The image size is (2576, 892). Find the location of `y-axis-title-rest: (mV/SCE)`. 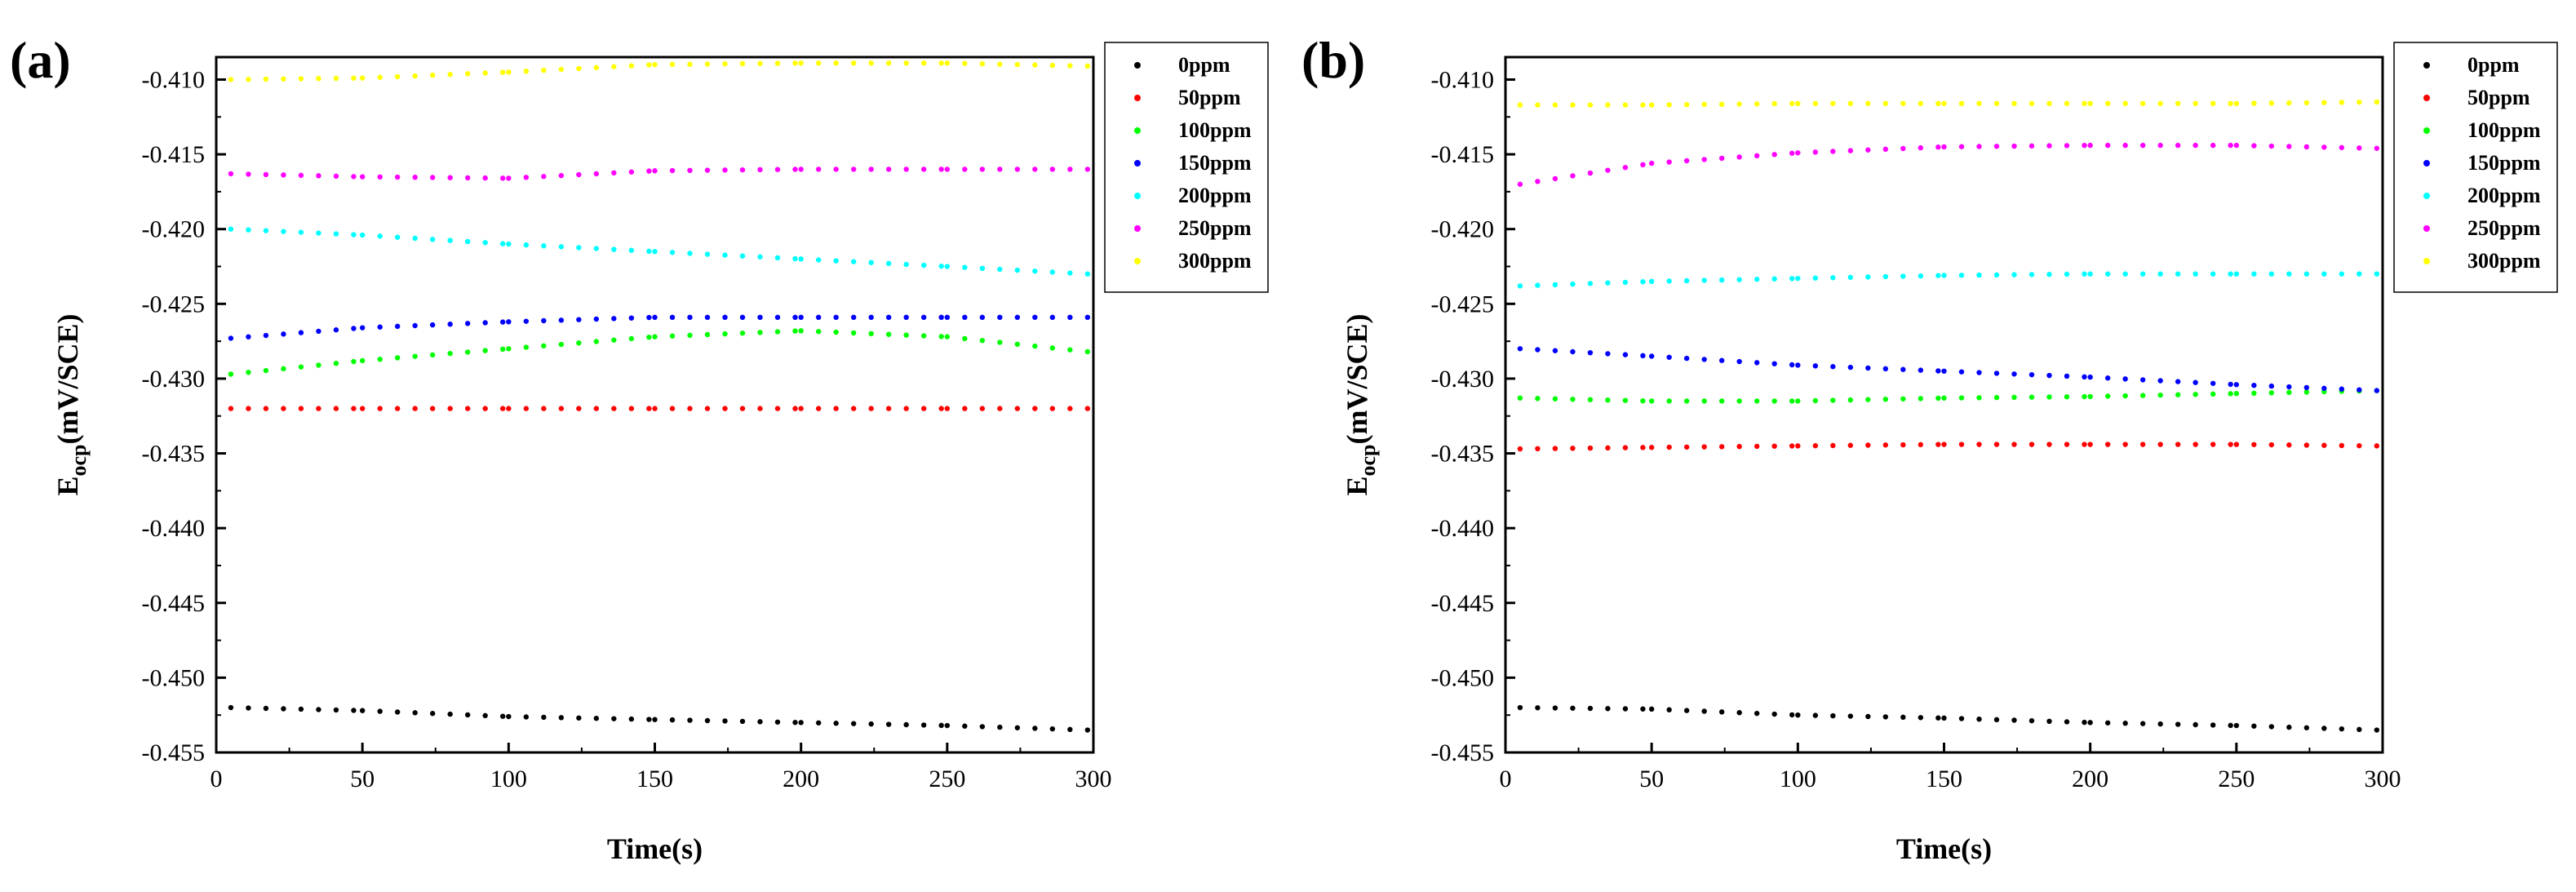

y-axis-title-rest: (mV/SCE) is located at coordinates (1357, 378).